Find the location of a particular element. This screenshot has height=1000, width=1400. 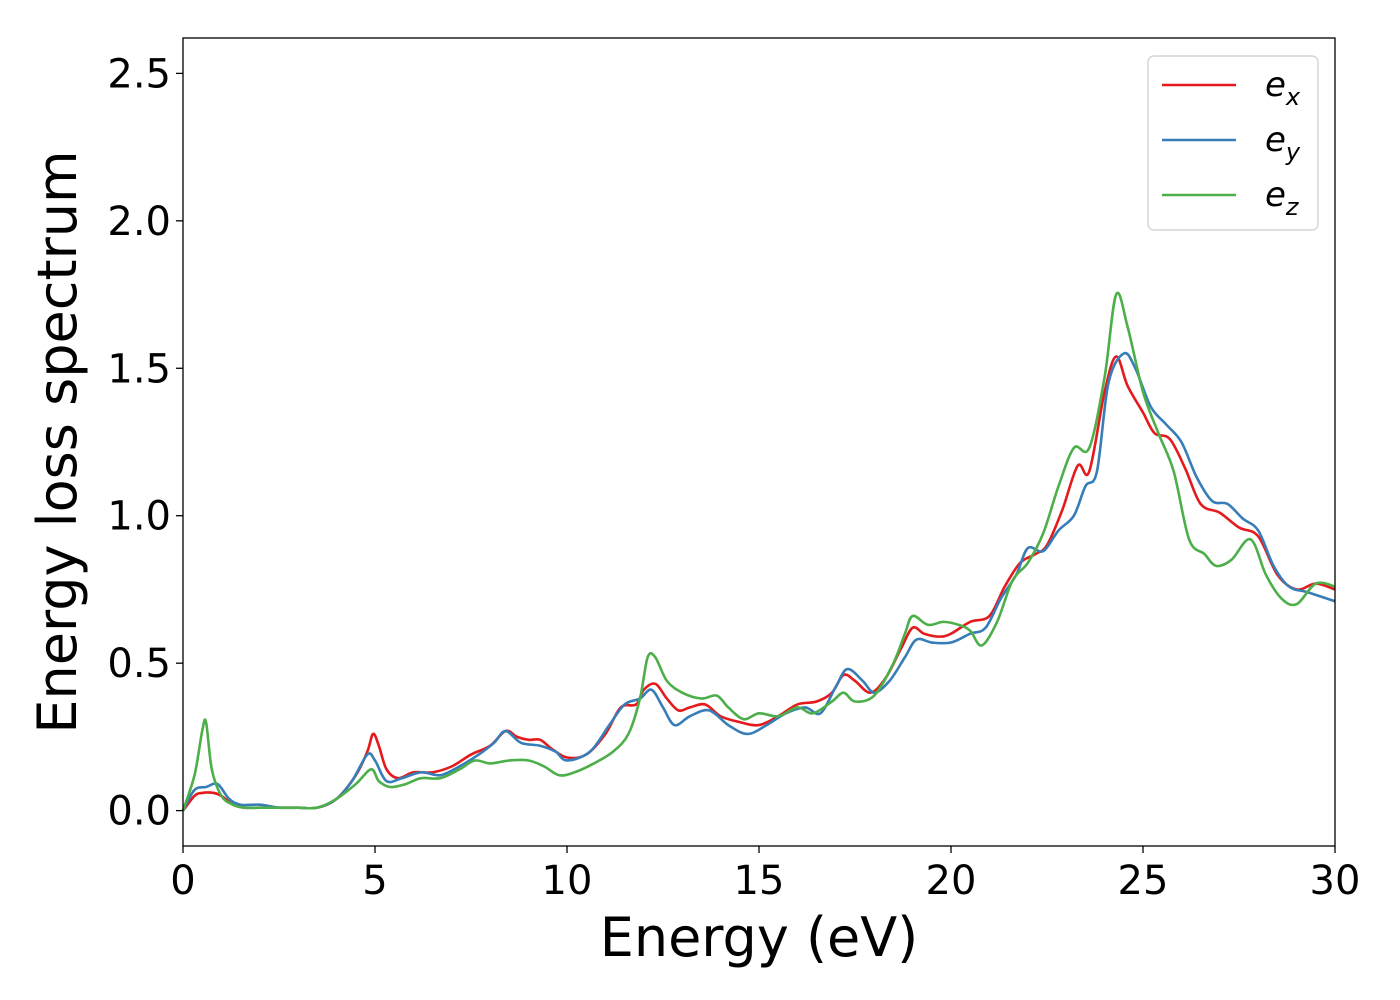

x-axis-ticks: 0 5 10 15 20 25 30 is located at coordinates (765, 875).